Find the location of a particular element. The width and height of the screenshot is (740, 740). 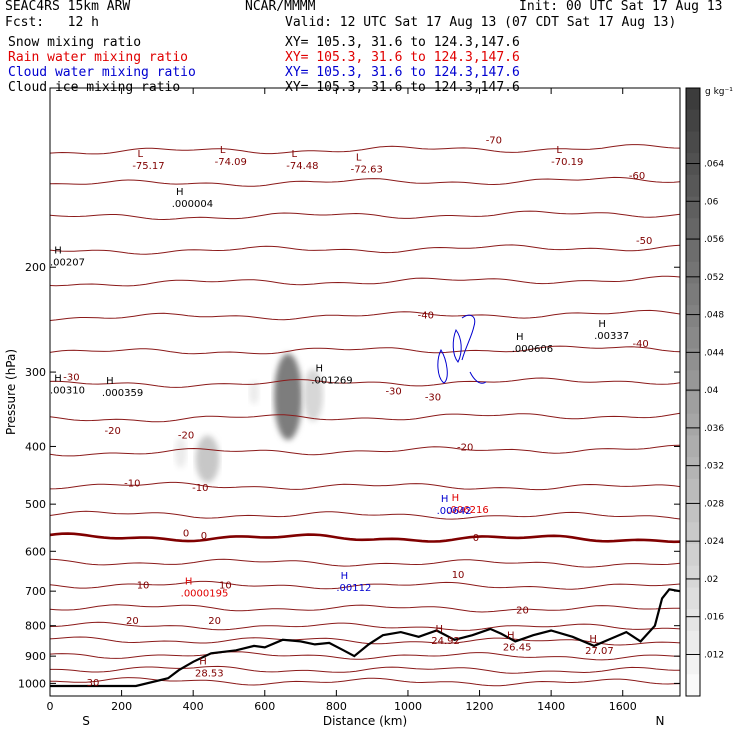

extremum-h-12: H.006216 is located at coordinates (467, 504).